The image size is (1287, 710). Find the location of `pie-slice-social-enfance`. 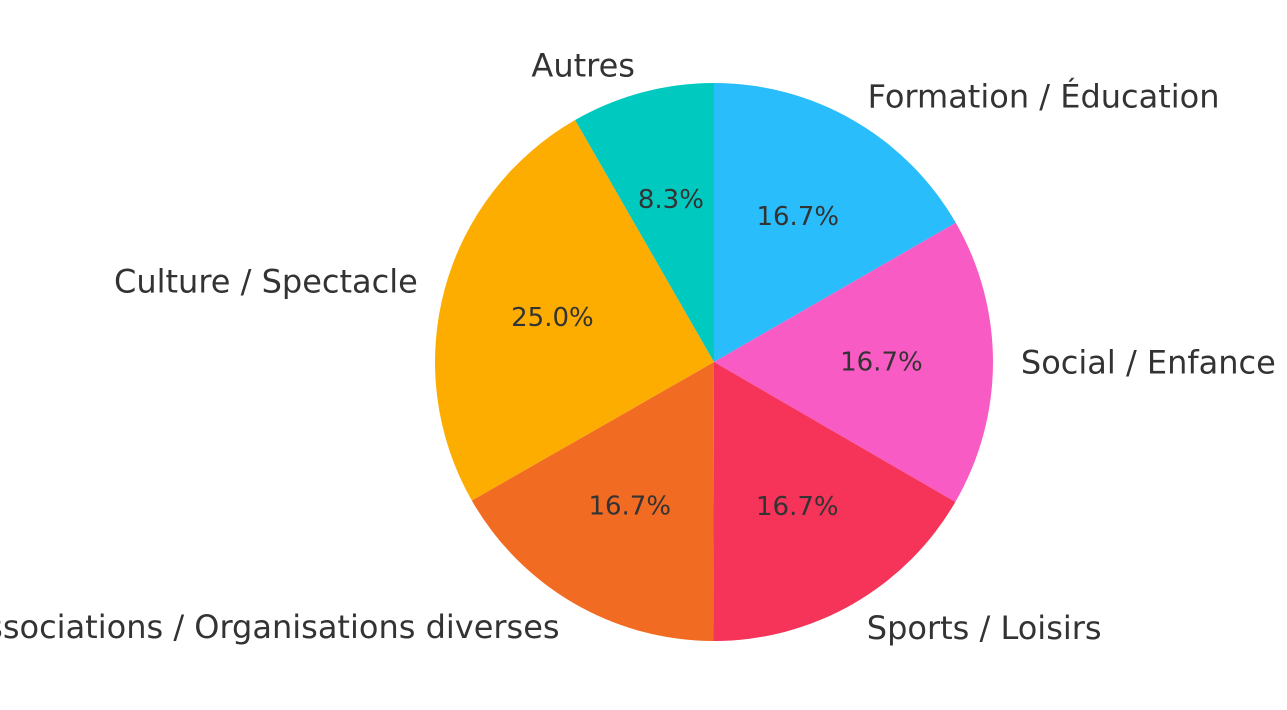

pie-slice-social-enfance is located at coordinates (854, 362).